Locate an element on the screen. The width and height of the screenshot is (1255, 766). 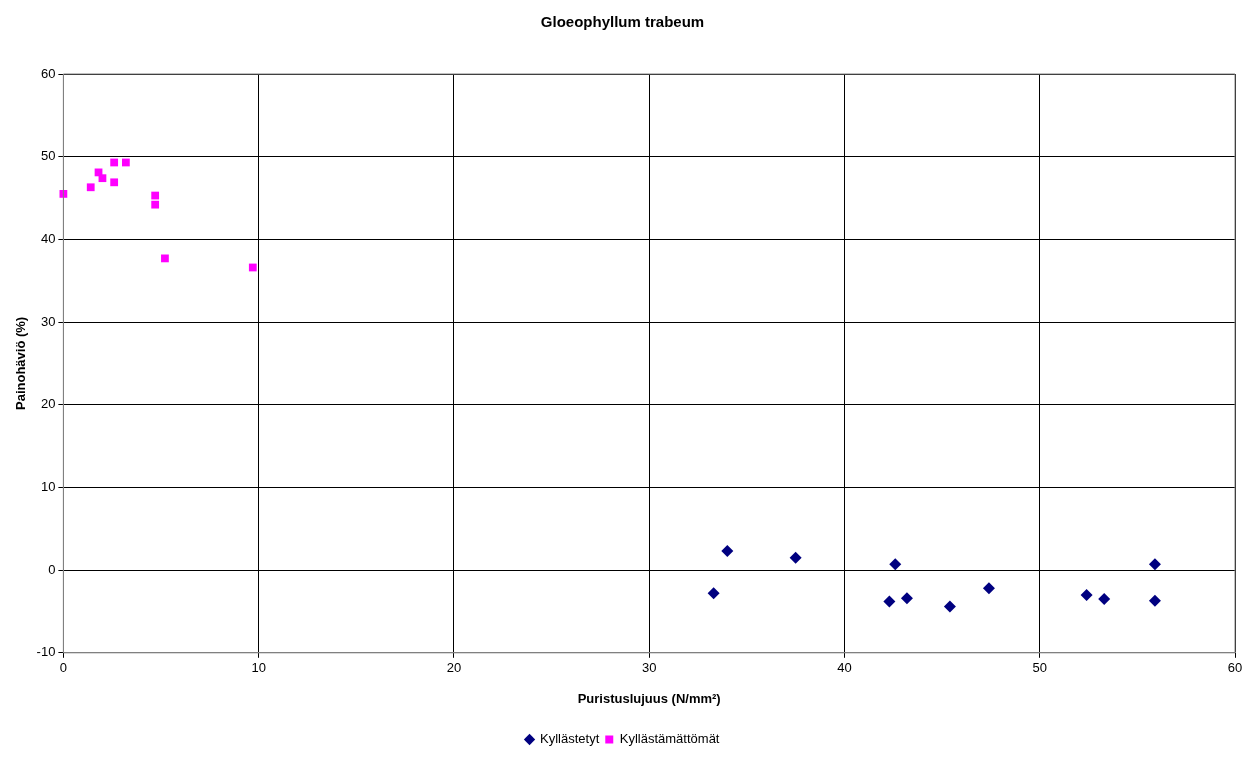
y-tick-label: 0 is located at coordinates (52, 569).